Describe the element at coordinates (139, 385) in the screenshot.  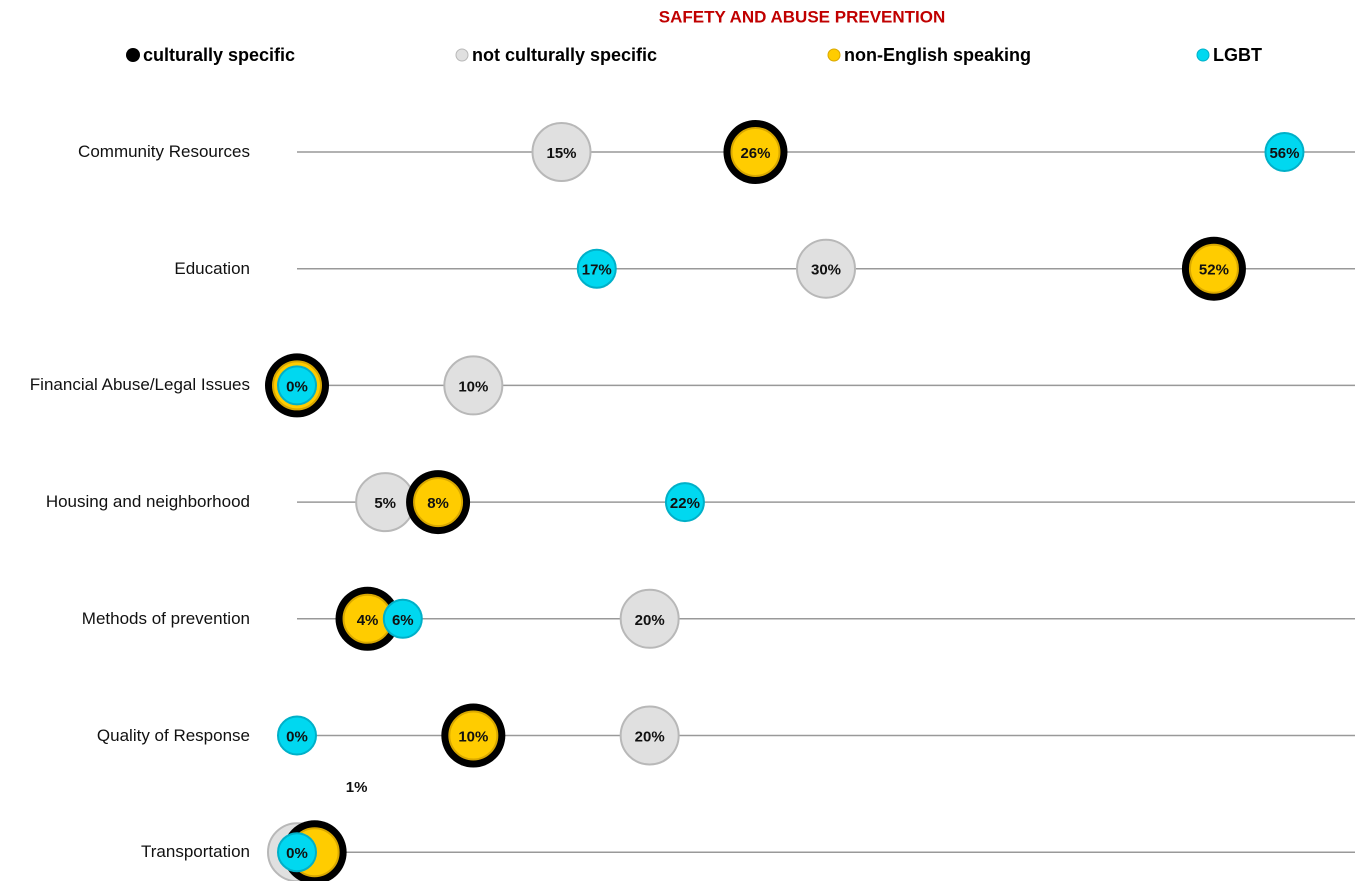
I see `row-label: Financial Abuse/Legal Issues` at that location.